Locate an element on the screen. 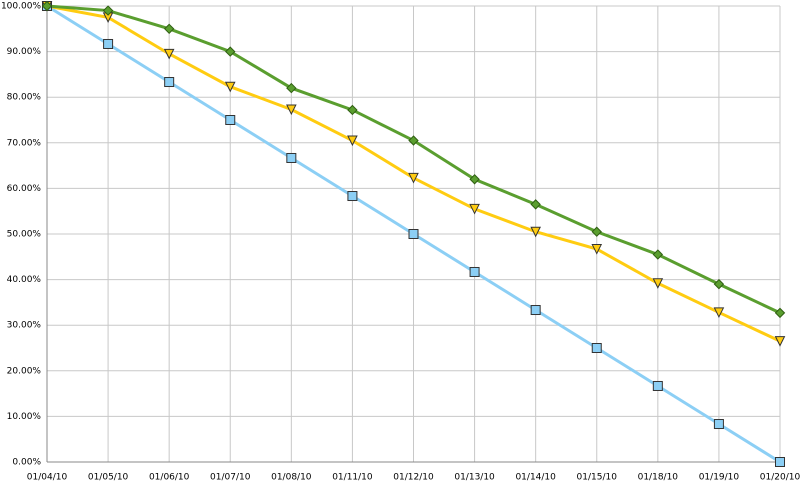  x-tick-label: 01/20/10 is located at coordinates (780, 478).